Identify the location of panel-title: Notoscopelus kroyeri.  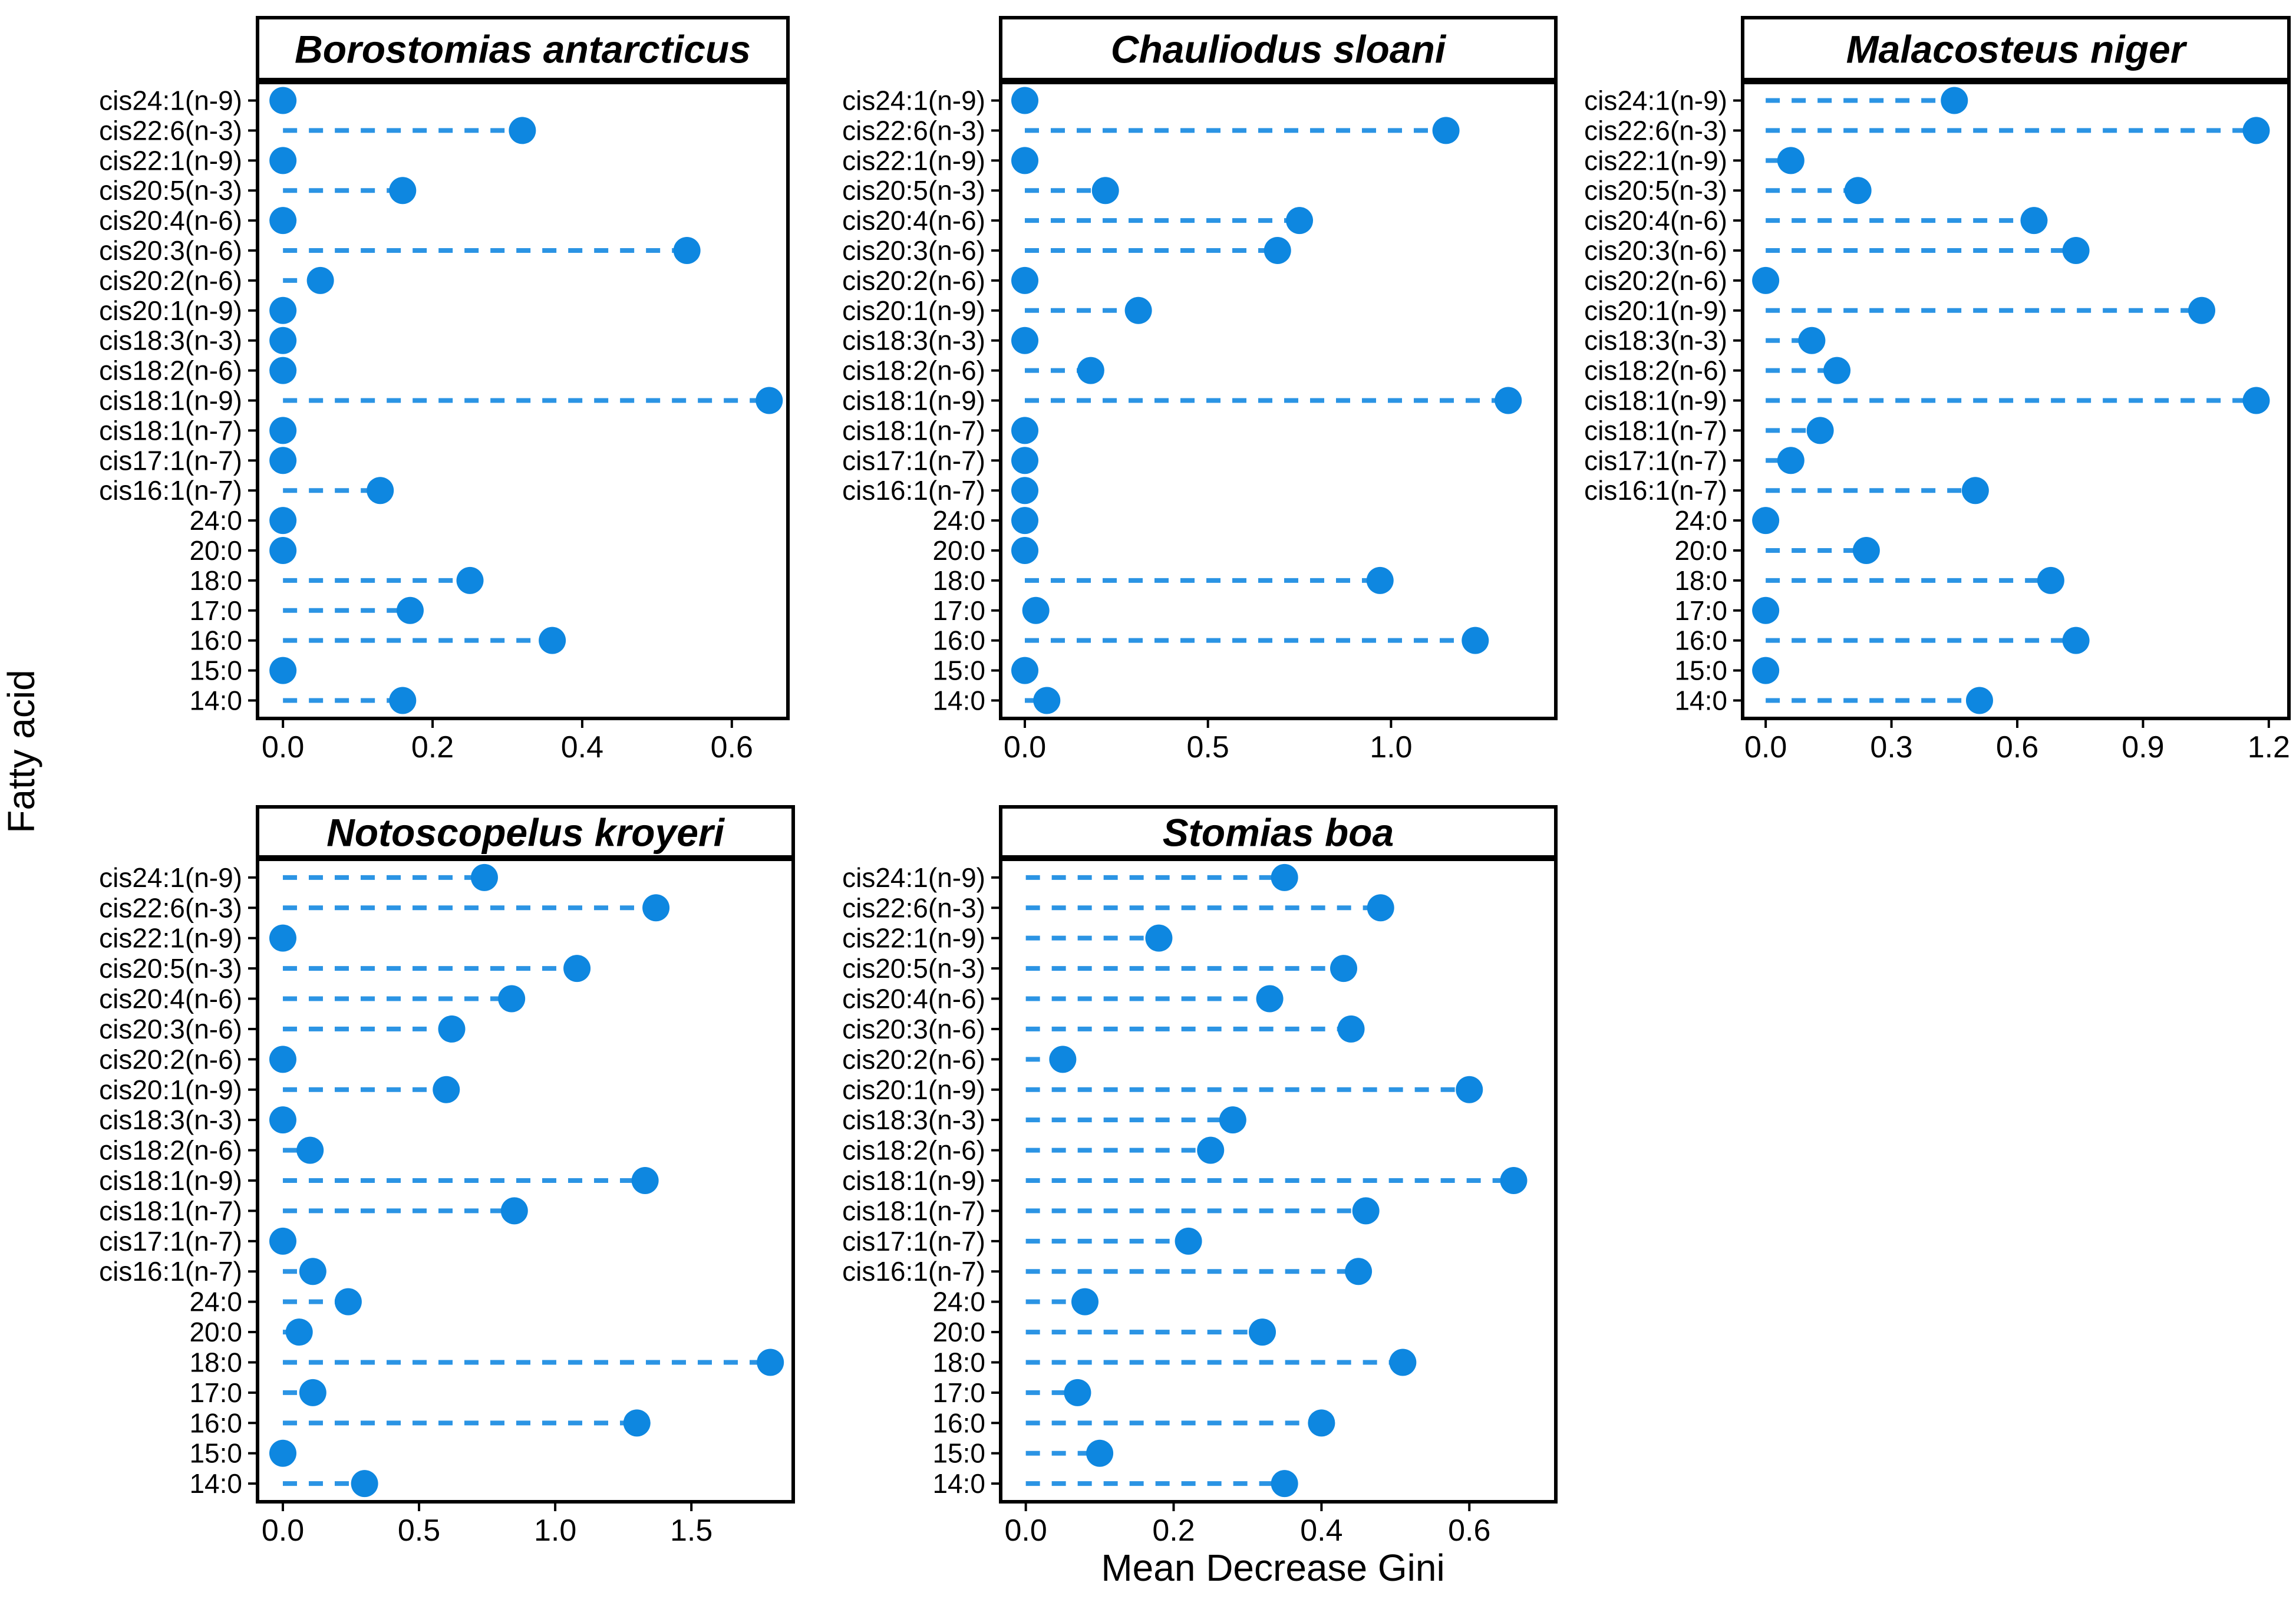
(526, 833).